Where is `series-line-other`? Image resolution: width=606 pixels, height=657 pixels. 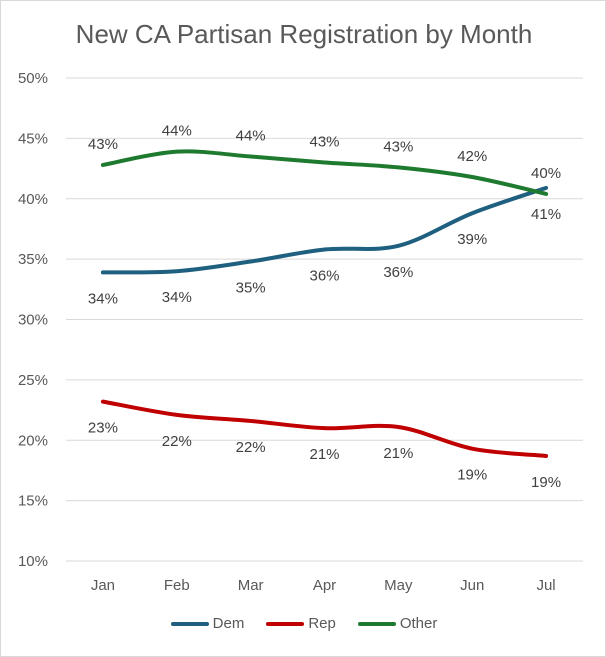 series-line-other is located at coordinates (324, 172).